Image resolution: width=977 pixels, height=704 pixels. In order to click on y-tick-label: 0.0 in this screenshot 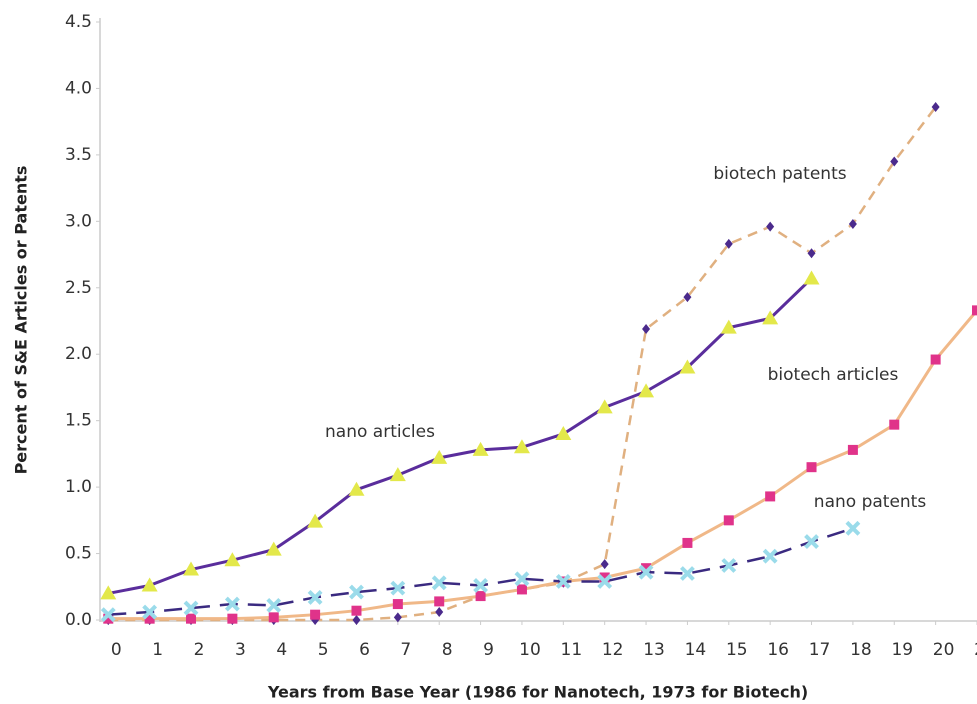, I will do `click(78, 620)`.